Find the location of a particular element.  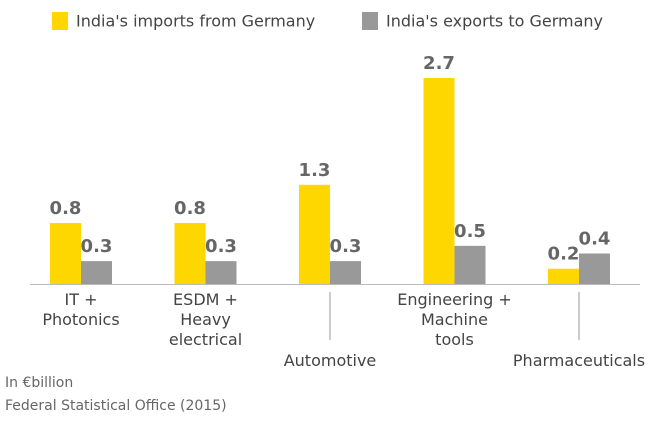

value-label: 0.5 is located at coordinates (470, 231).